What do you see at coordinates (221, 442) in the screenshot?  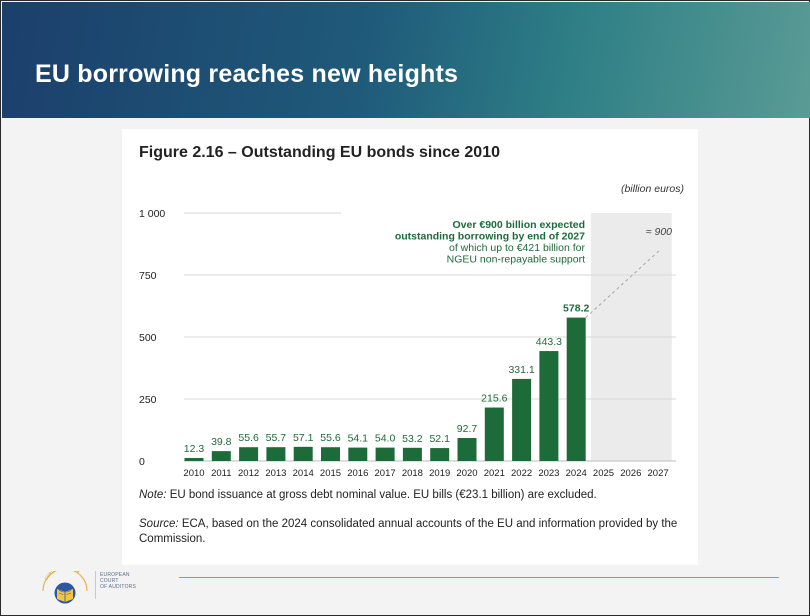 I see `bar-value-label: 39.8` at bounding box center [221, 442].